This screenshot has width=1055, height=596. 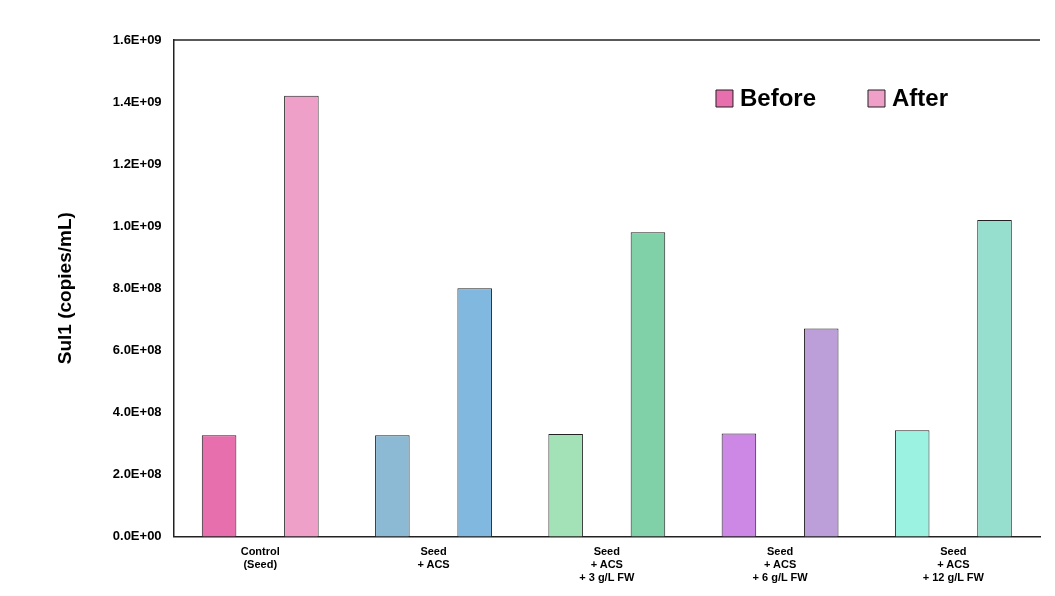 I want to click on x-tick-label: Seed + ACS + 6 g/L FW, so click(x=780, y=564).